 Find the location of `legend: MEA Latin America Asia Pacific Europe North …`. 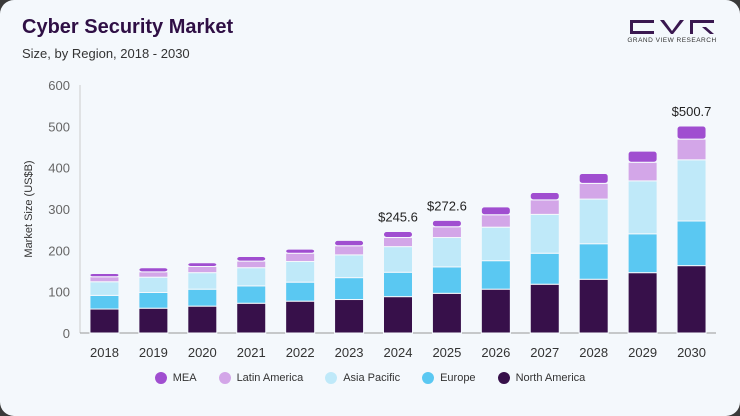

legend: MEA Latin America Asia Pacific Europe North … is located at coordinates (370, 378).